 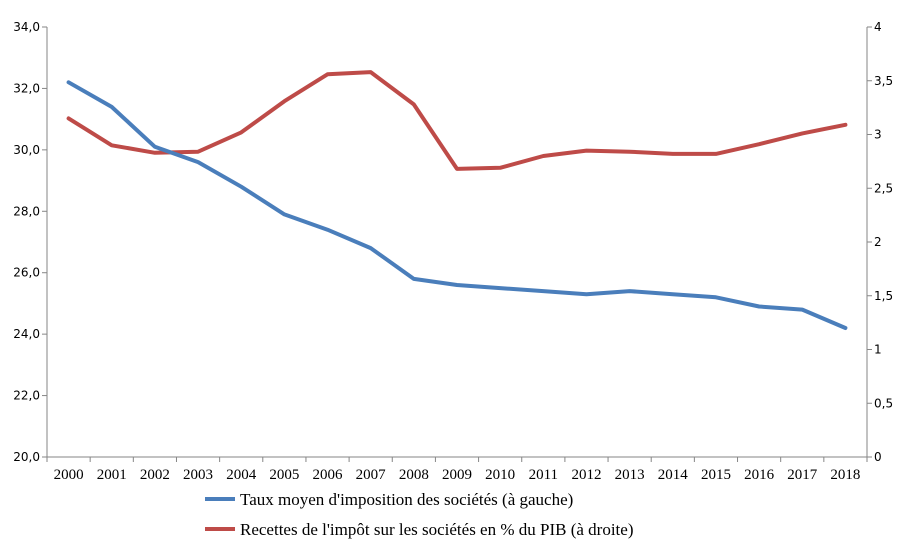 What do you see at coordinates (500, 475) in the screenshot?
I see `x-tick-label: 2010` at bounding box center [500, 475].